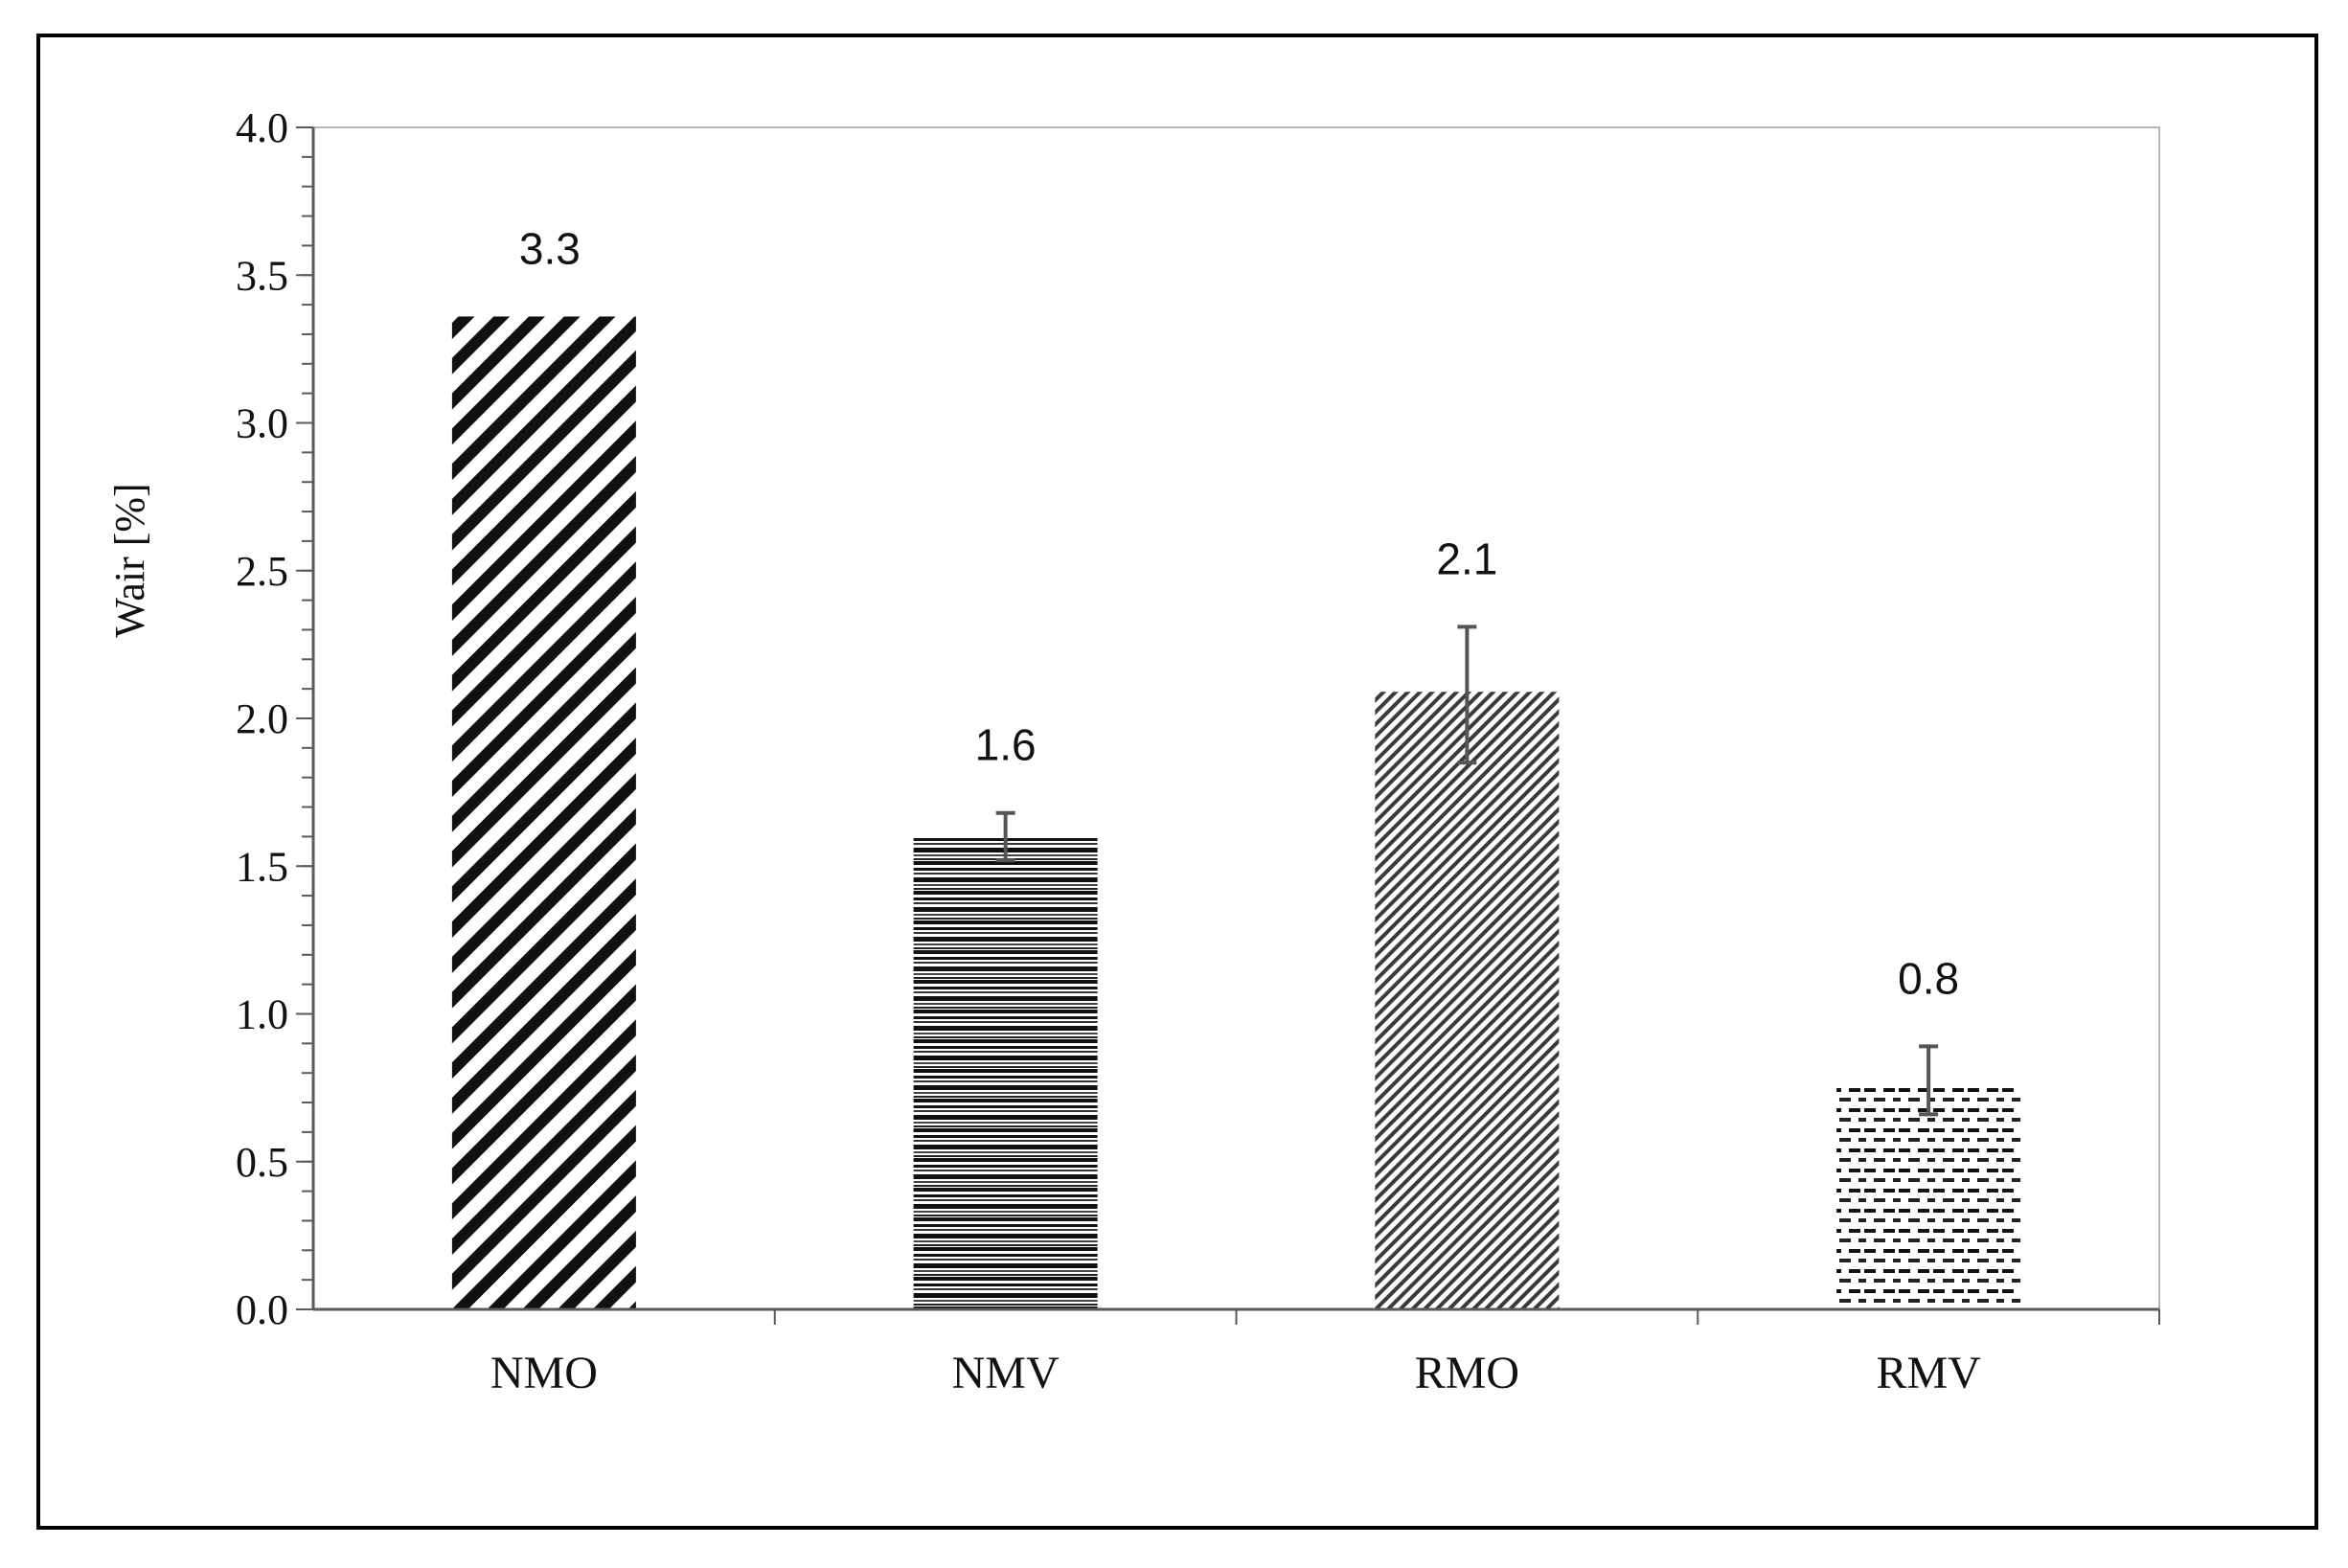 The image size is (2348, 1568). What do you see at coordinates (1006, 1373) in the screenshot?
I see `x-tick-label-nmv: NMV` at bounding box center [1006, 1373].